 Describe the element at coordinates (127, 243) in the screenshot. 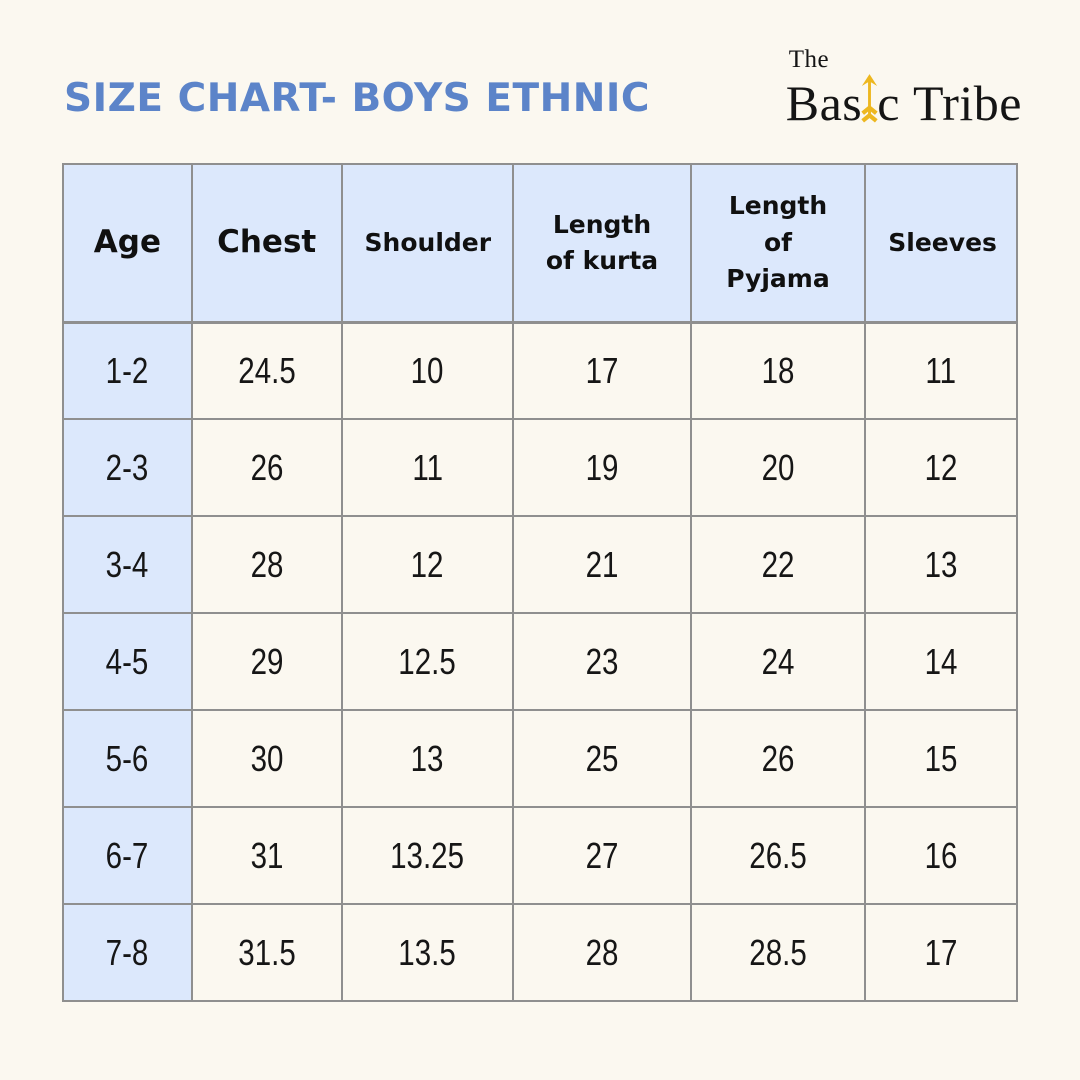

I see `header-cell: Age` at that location.